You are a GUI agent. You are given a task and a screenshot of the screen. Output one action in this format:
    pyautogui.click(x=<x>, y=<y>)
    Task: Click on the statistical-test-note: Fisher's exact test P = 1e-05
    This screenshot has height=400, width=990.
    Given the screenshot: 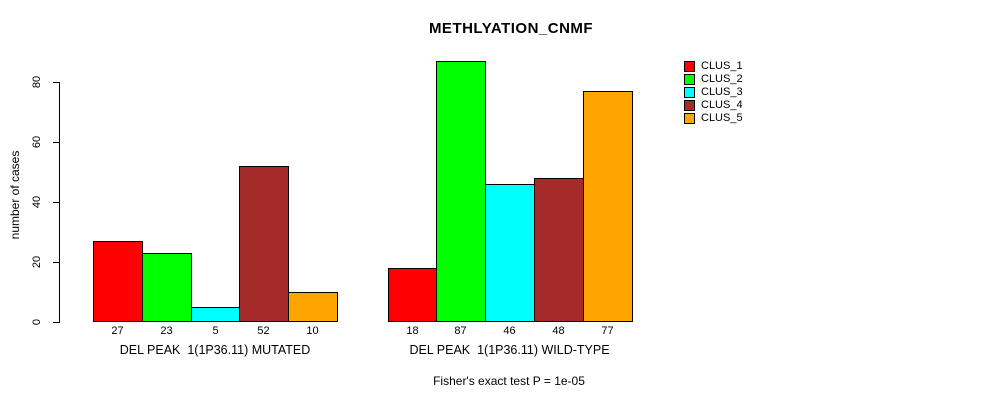 What is the action you would take?
    pyautogui.click(x=509, y=381)
    